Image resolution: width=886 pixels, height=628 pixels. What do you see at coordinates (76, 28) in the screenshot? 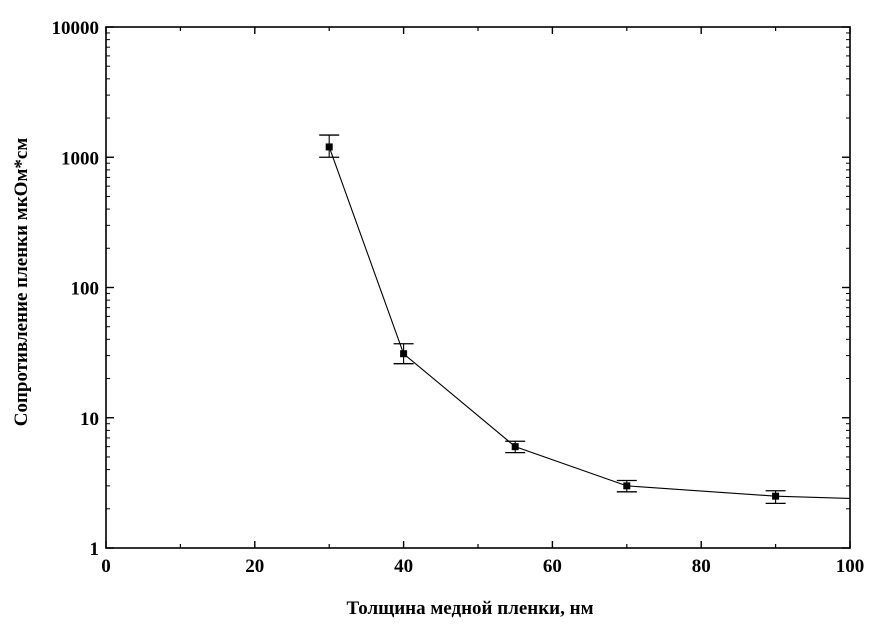
I see `y-tick-label: 10000` at bounding box center [76, 28].